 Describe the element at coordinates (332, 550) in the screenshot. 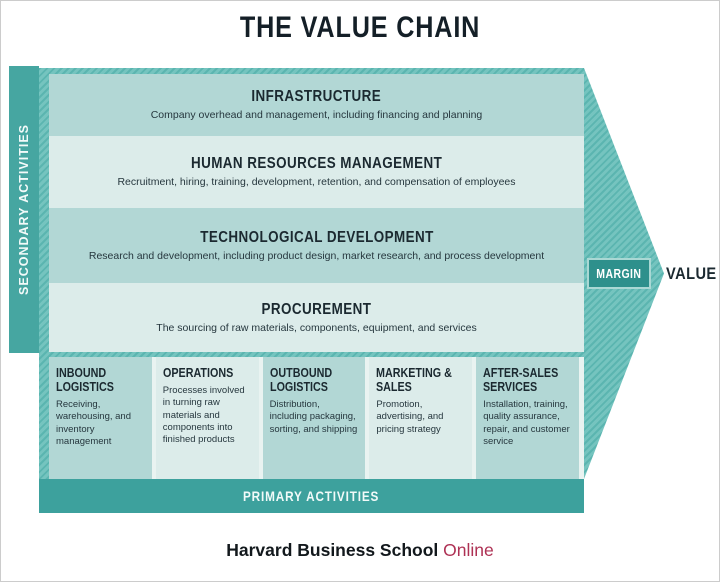

I see `footer-brand-name: Harvard Business School` at that location.